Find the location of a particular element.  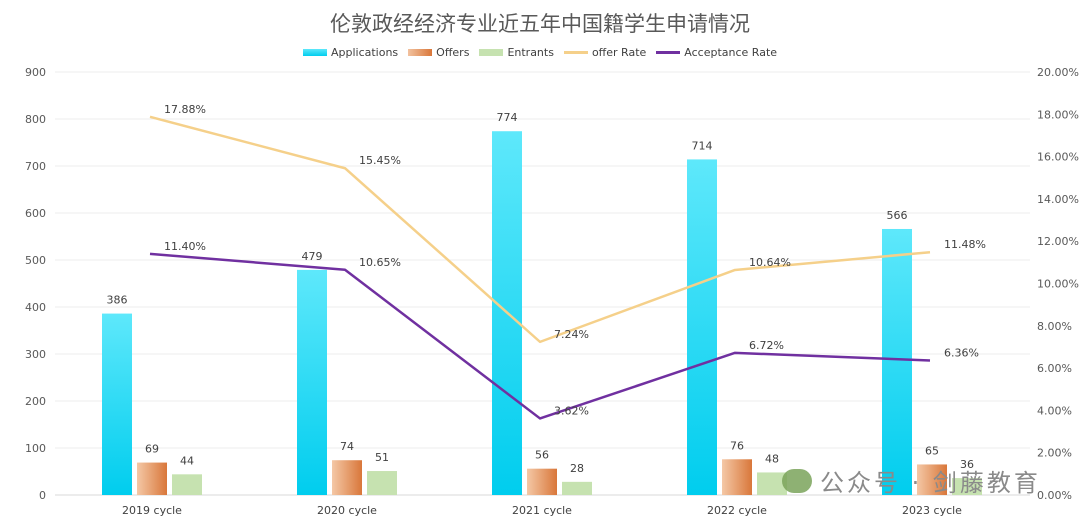

bar-data-label: 69 is located at coordinates (152, 449).